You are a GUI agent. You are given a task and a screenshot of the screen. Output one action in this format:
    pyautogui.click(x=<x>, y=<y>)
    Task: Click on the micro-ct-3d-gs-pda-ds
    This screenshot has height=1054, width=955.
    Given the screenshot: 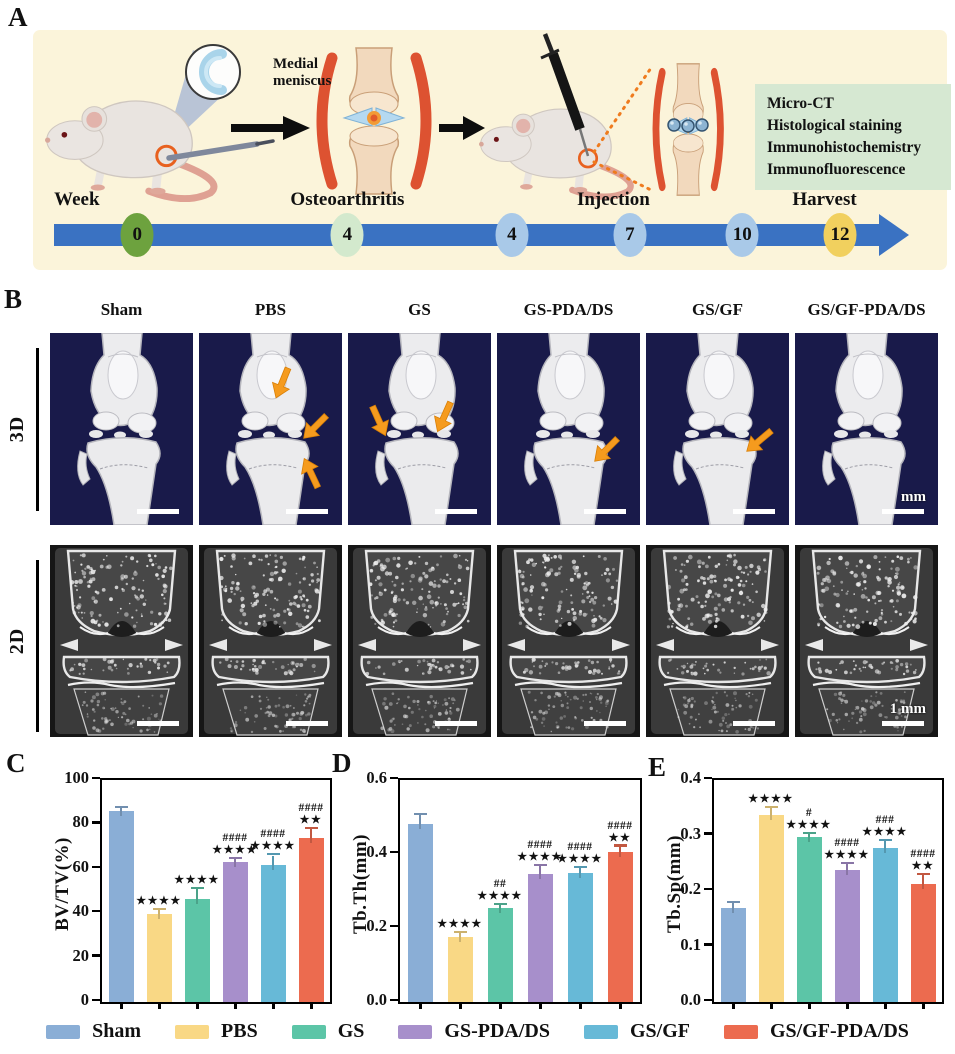 What is the action you would take?
    pyautogui.click(x=568, y=429)
    